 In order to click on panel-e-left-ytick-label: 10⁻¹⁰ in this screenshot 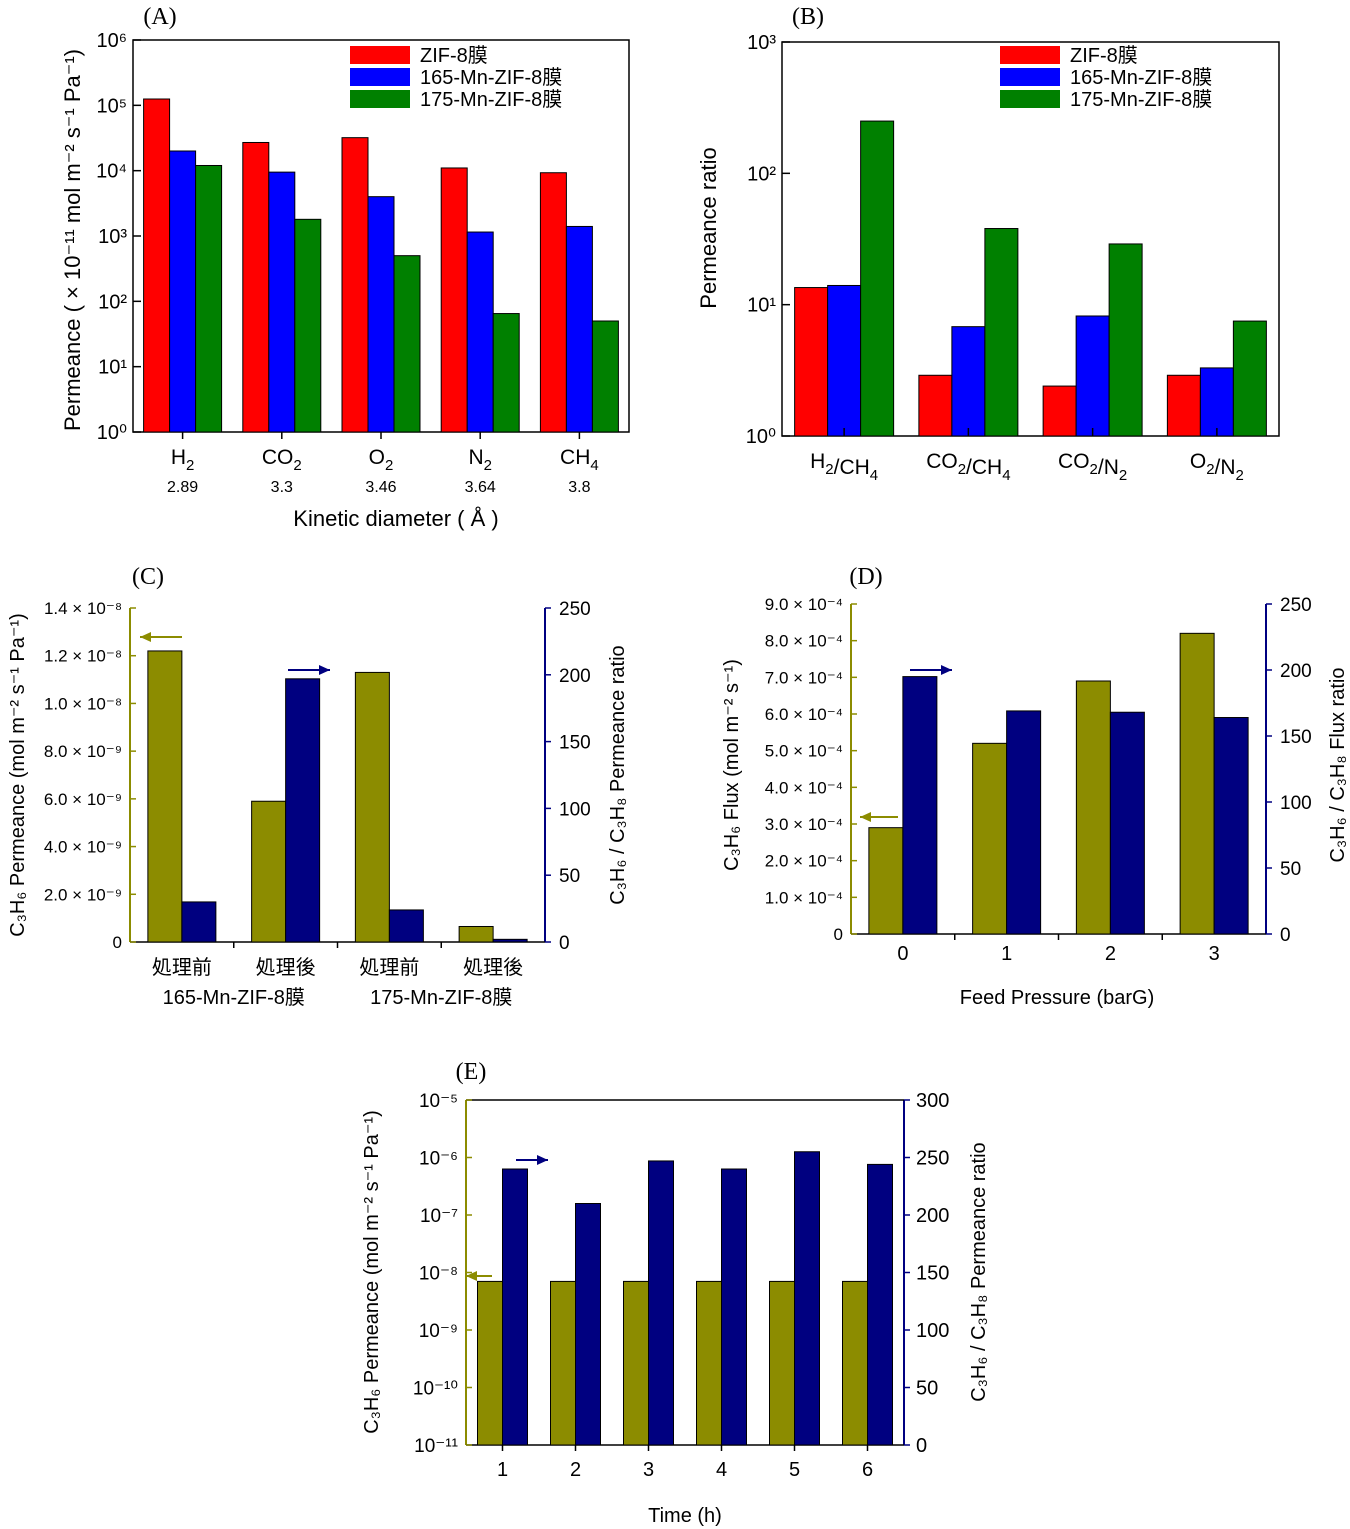, I will do `click(435, 1389)`.